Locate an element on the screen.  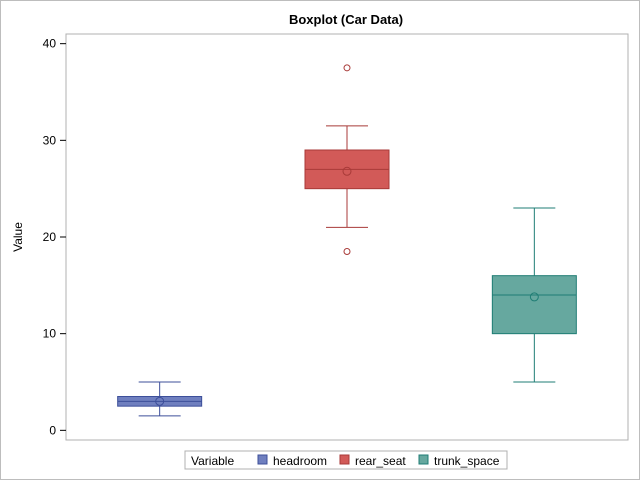
y-tick-label: 20 is located at coordinates (50, 237).